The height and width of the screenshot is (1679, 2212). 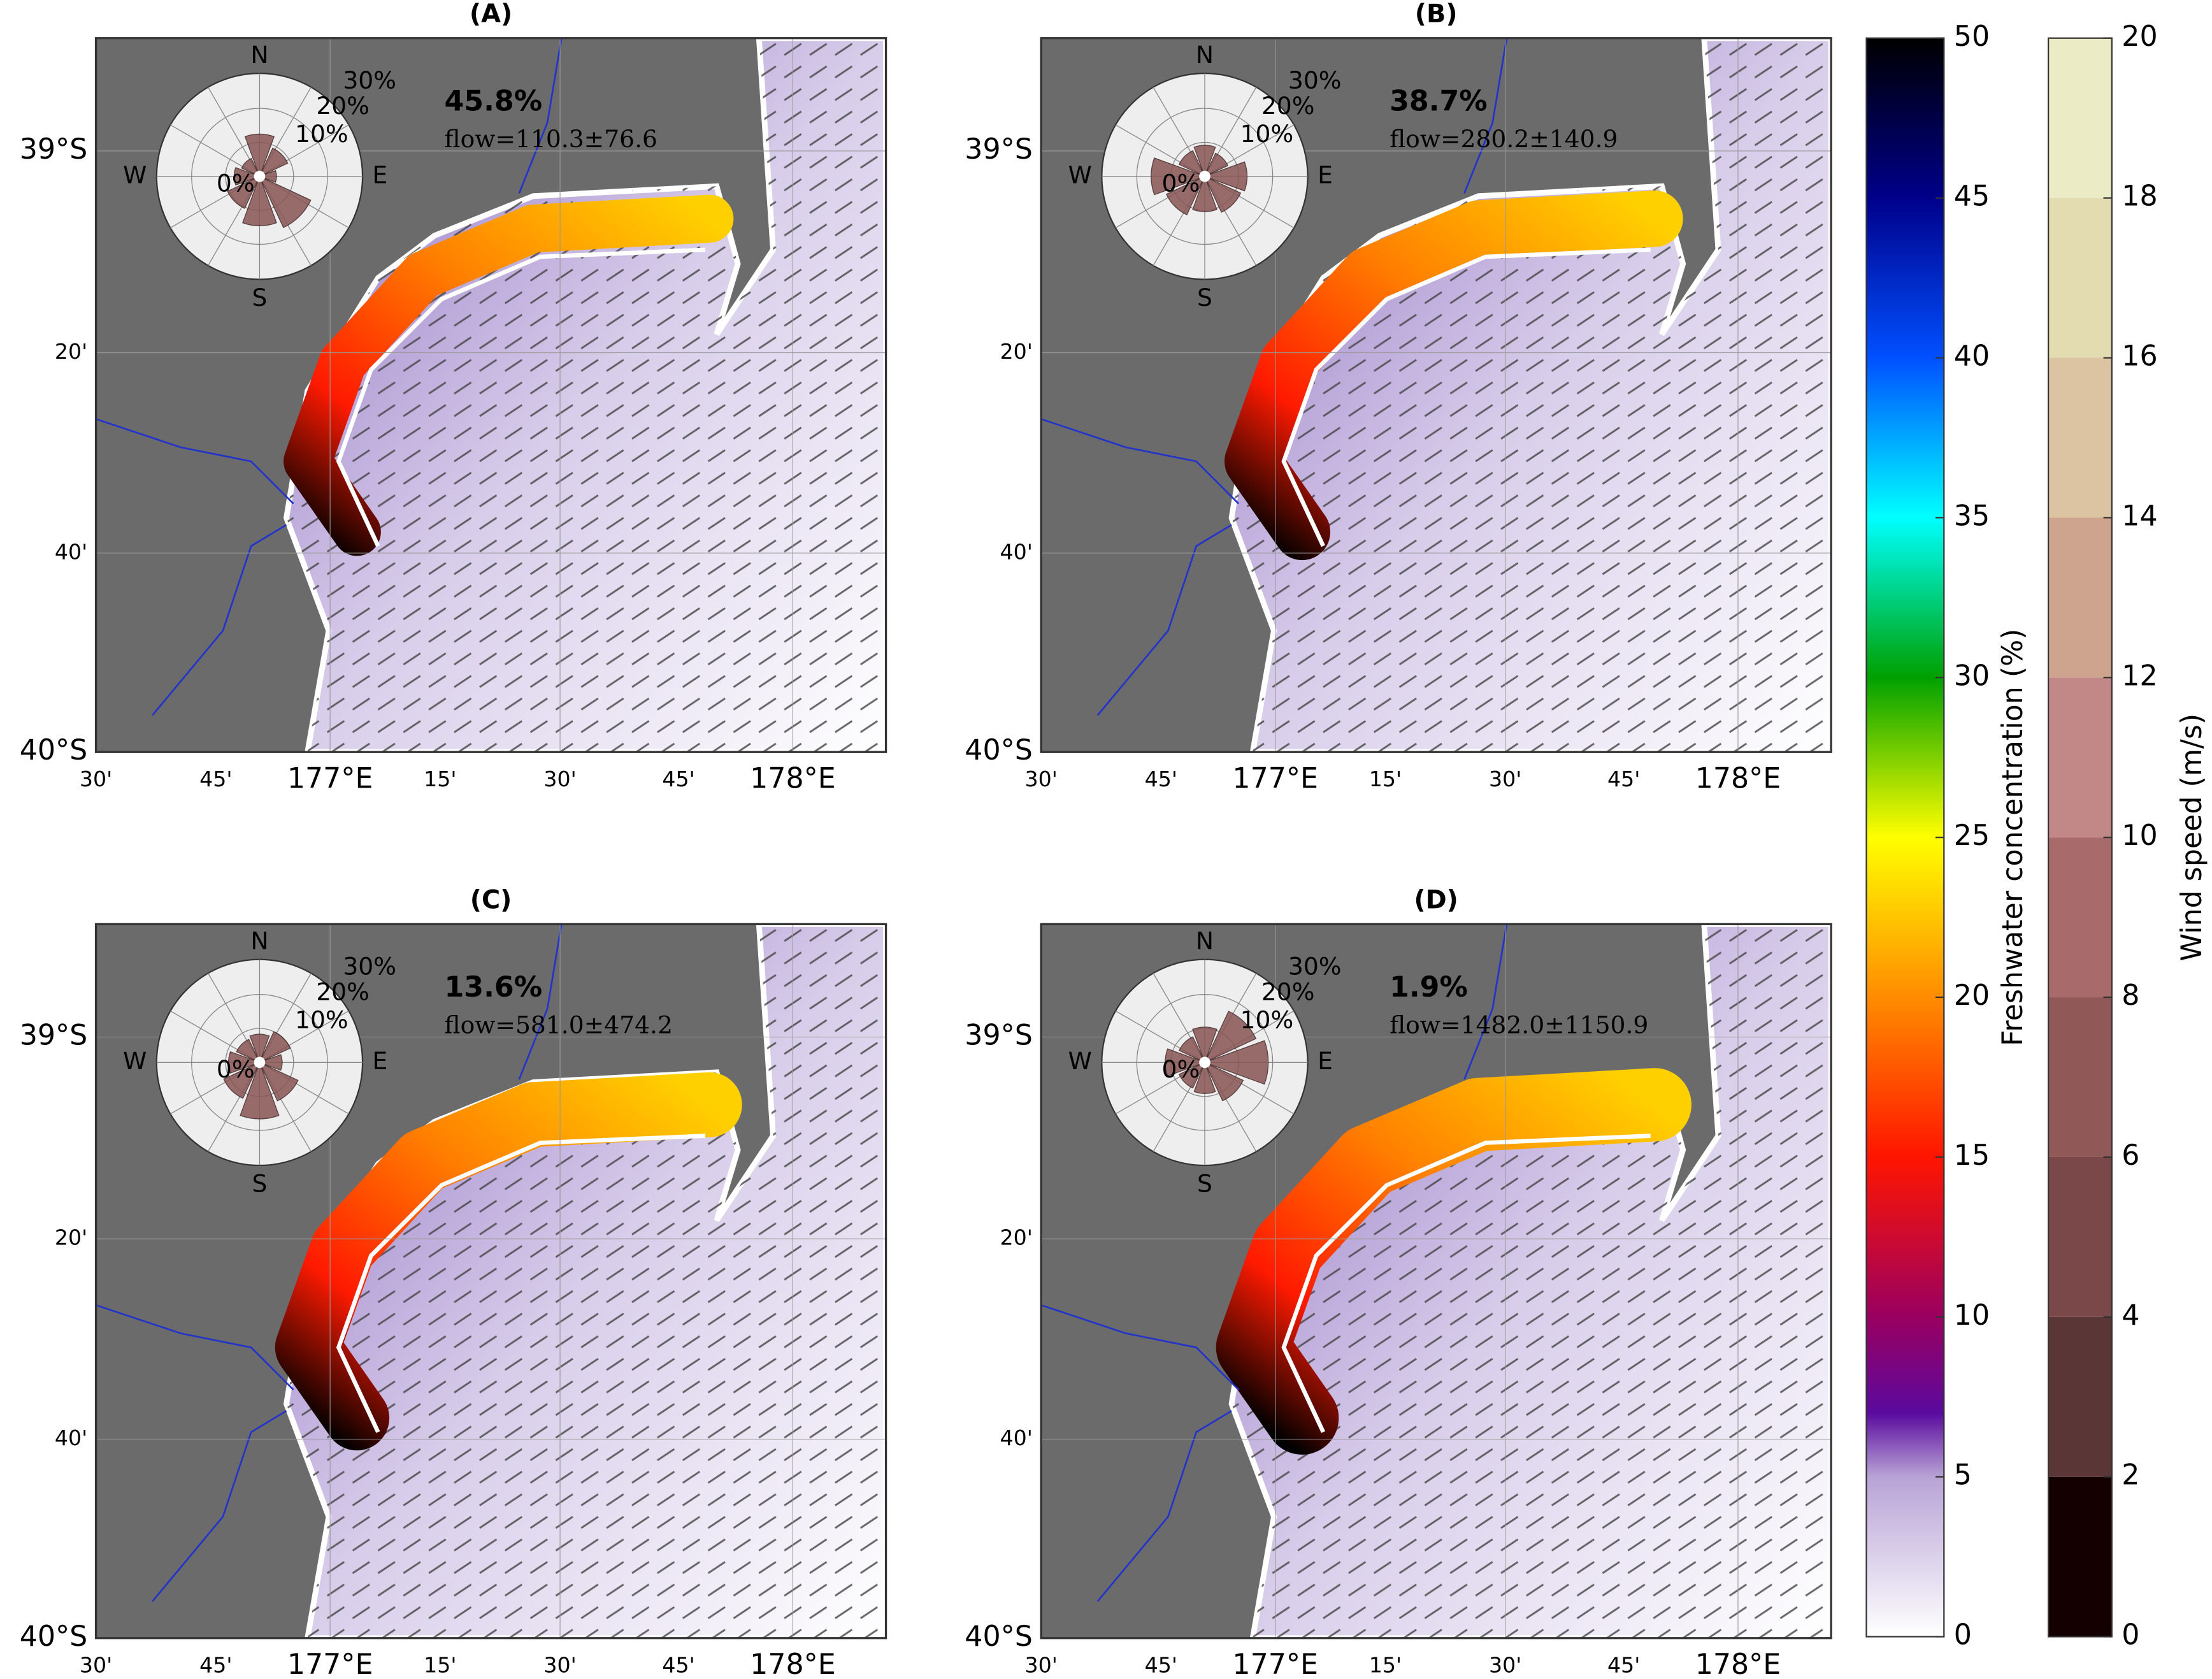 I want to click on plume-percent: 38.7%, so click(x=1439, y=101).